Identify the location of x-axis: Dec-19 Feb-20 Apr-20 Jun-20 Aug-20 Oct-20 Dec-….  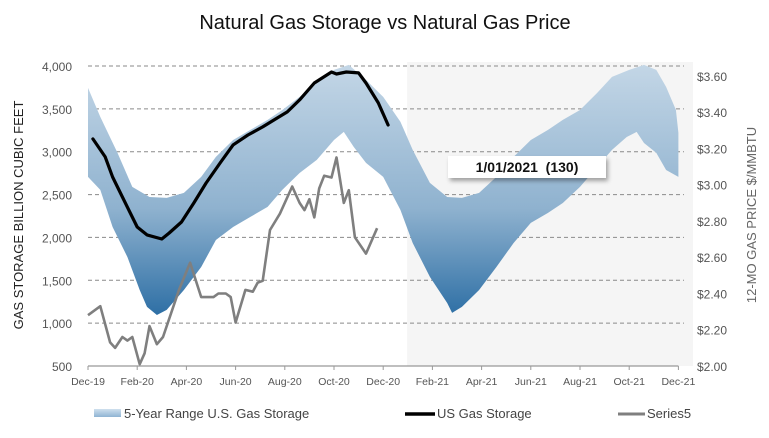
(383, 376).